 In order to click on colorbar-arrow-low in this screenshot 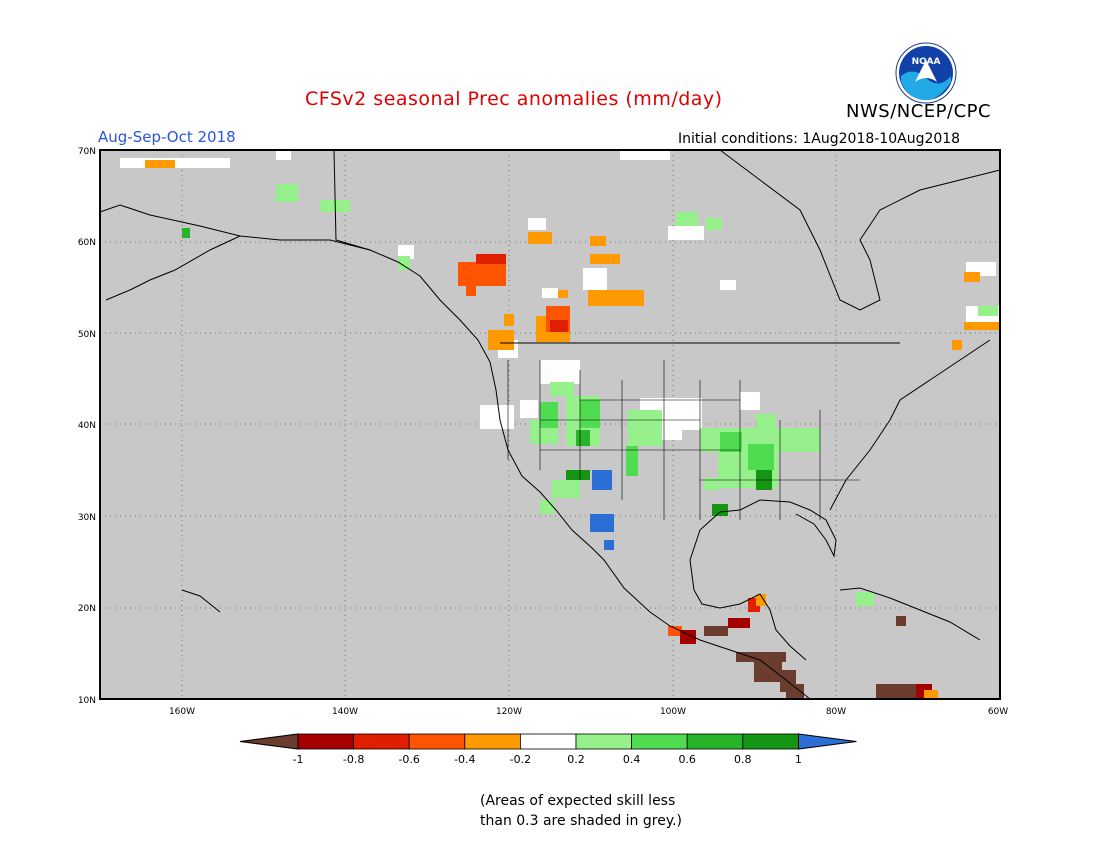, I will do `click(269, 741)`.